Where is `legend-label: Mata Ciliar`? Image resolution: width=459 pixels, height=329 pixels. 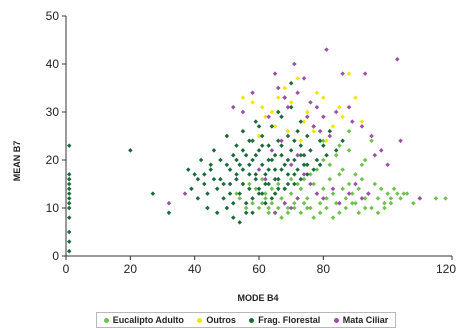
legend-label: Mata Ciliar is located at coordinates (365, 320).